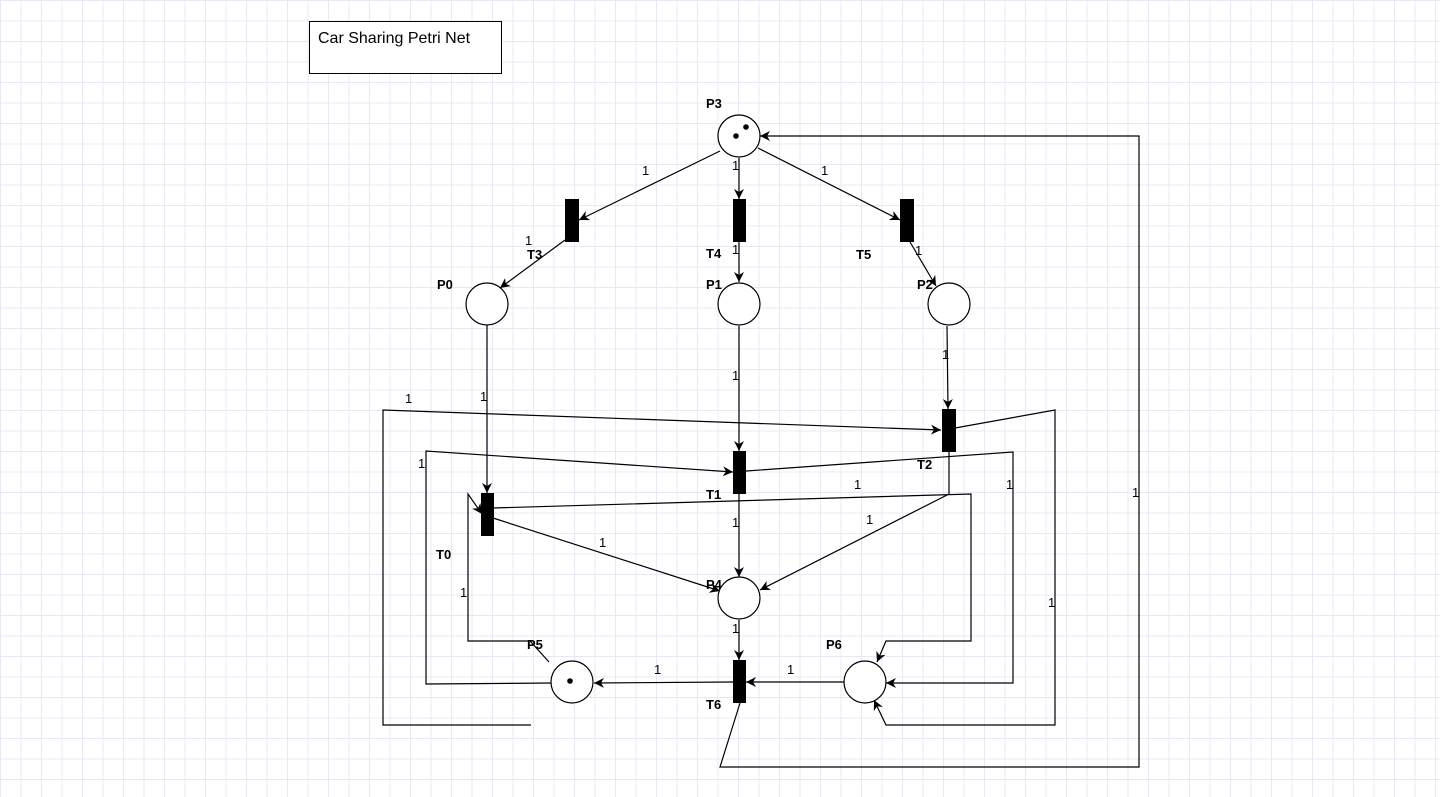 The image size is (1440, 797). Describe the element at coordinates (736, 136) in the screenshot. I see `token-p3-a` at that location.